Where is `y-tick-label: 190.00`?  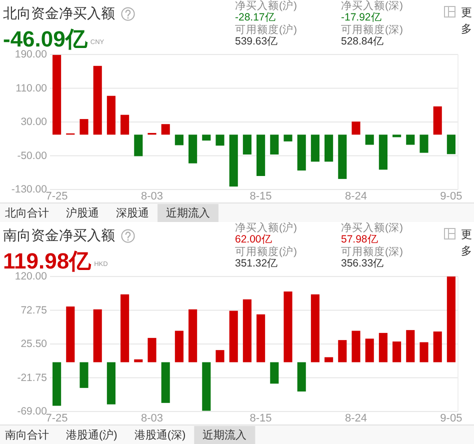 y-tick-label: 190.00 is located at coordinates (31, 54).